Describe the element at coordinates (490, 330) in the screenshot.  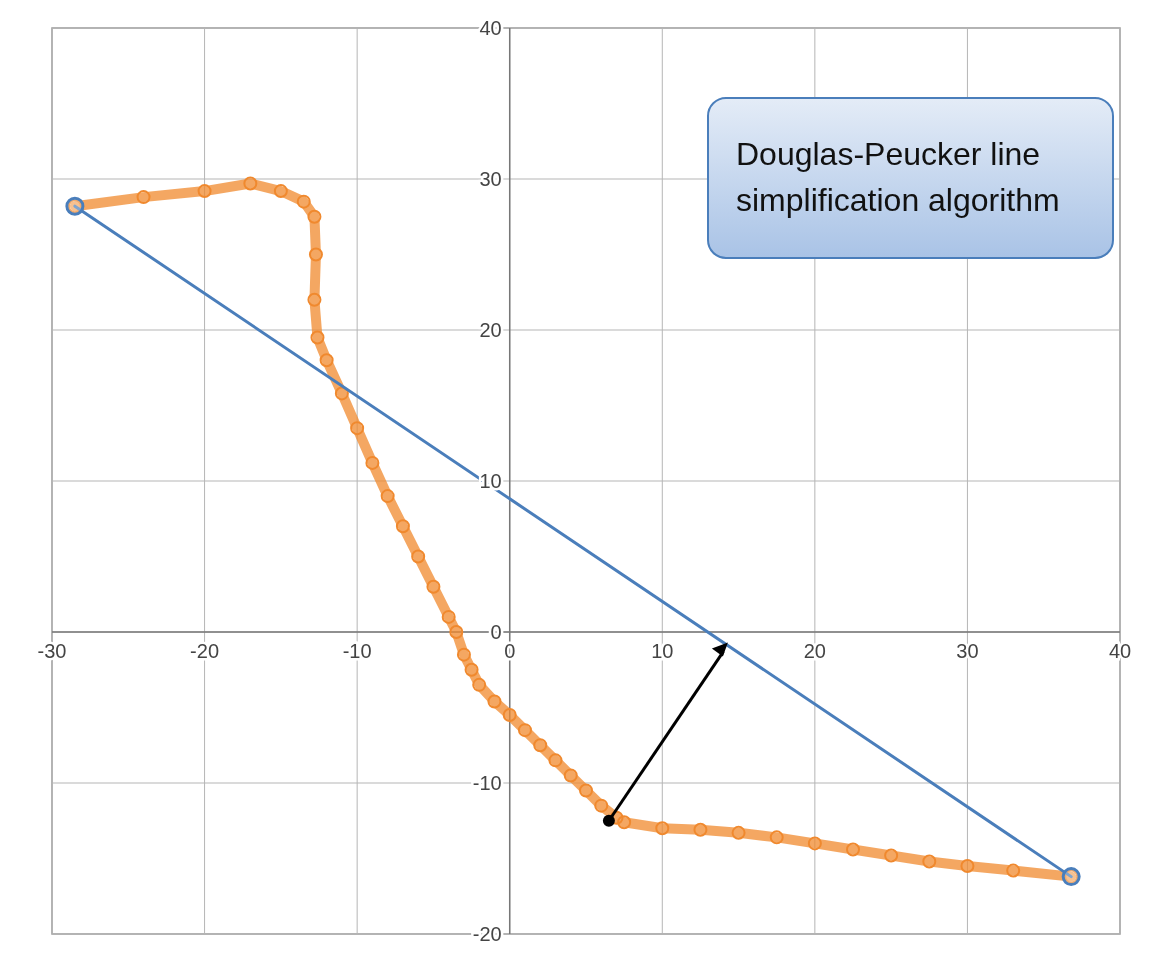
I see `y-tick-label: 20` at that location.